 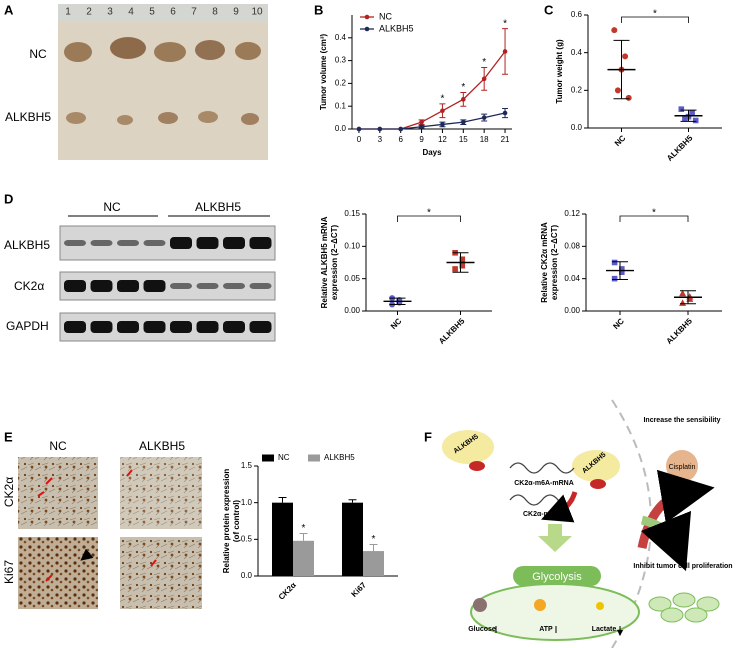 I want to click on x-tick-label: 18, so click(x=484, y=139).